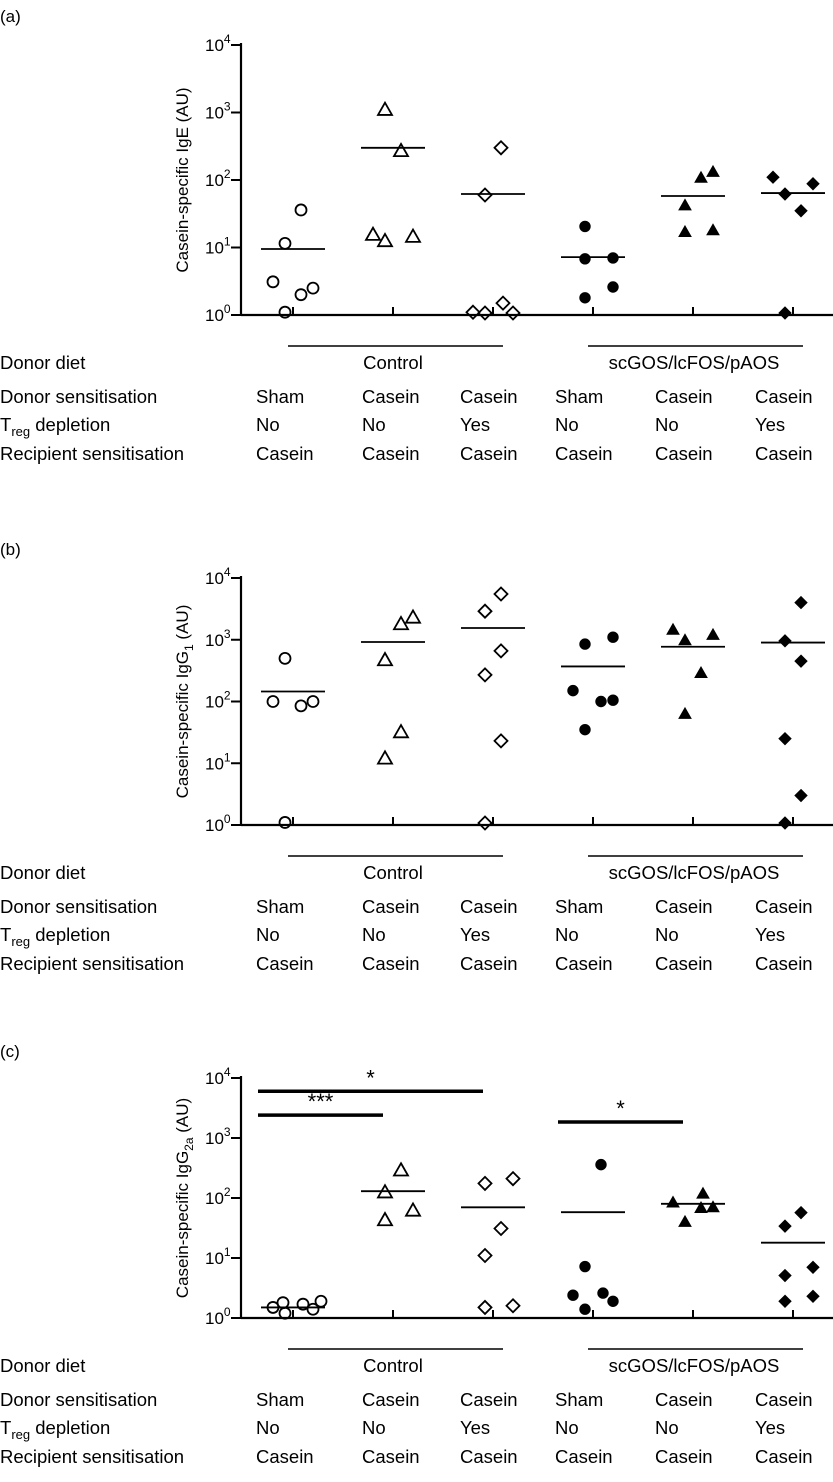 The width and height of the screenshot is (833, 1482). Describe the element at coordinates (227, 1312) in the screenshot. I see `y-tick-exponent: 0` at that location.